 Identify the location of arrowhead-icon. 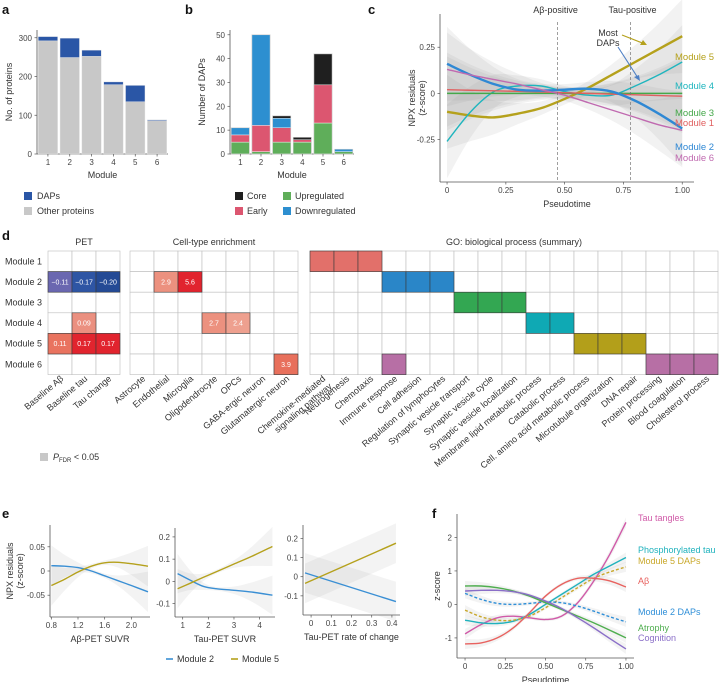
(643, 42).